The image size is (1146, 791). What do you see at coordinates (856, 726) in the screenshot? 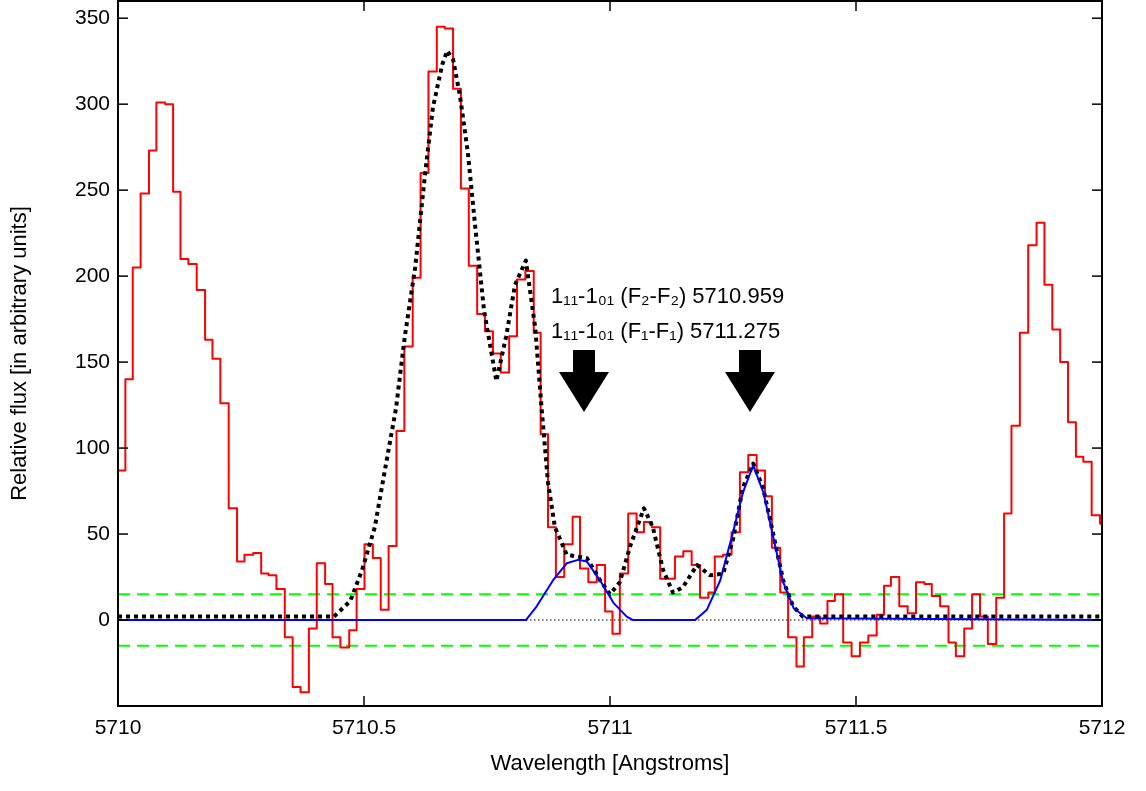
I see `x-tick-label: 5711.5` at bounding box center [856, 726].